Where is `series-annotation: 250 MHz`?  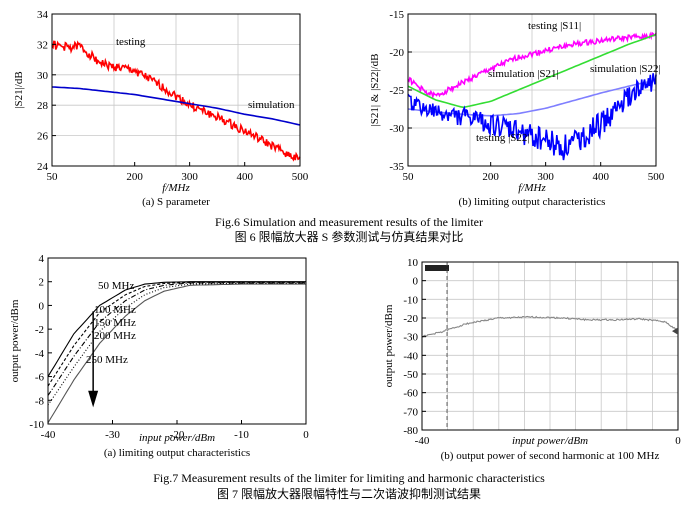
series-annotation: 250 MHz is located at coordinates (107, 360).